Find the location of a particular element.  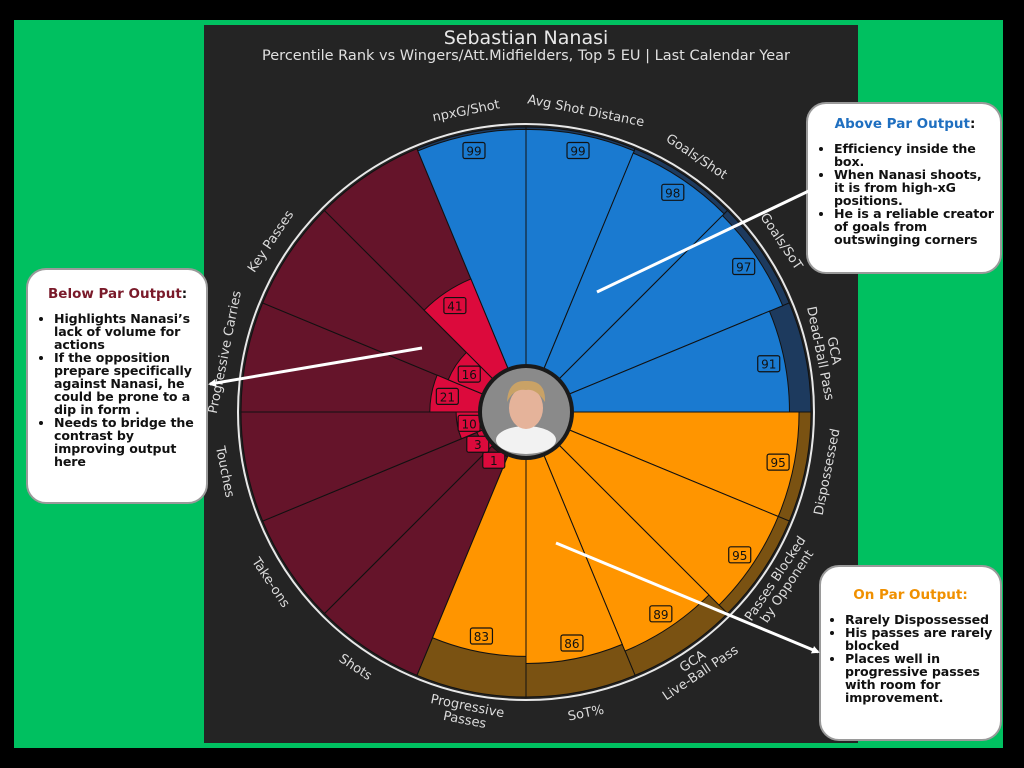

value-label: 89 is located at coordinates (660, 615).